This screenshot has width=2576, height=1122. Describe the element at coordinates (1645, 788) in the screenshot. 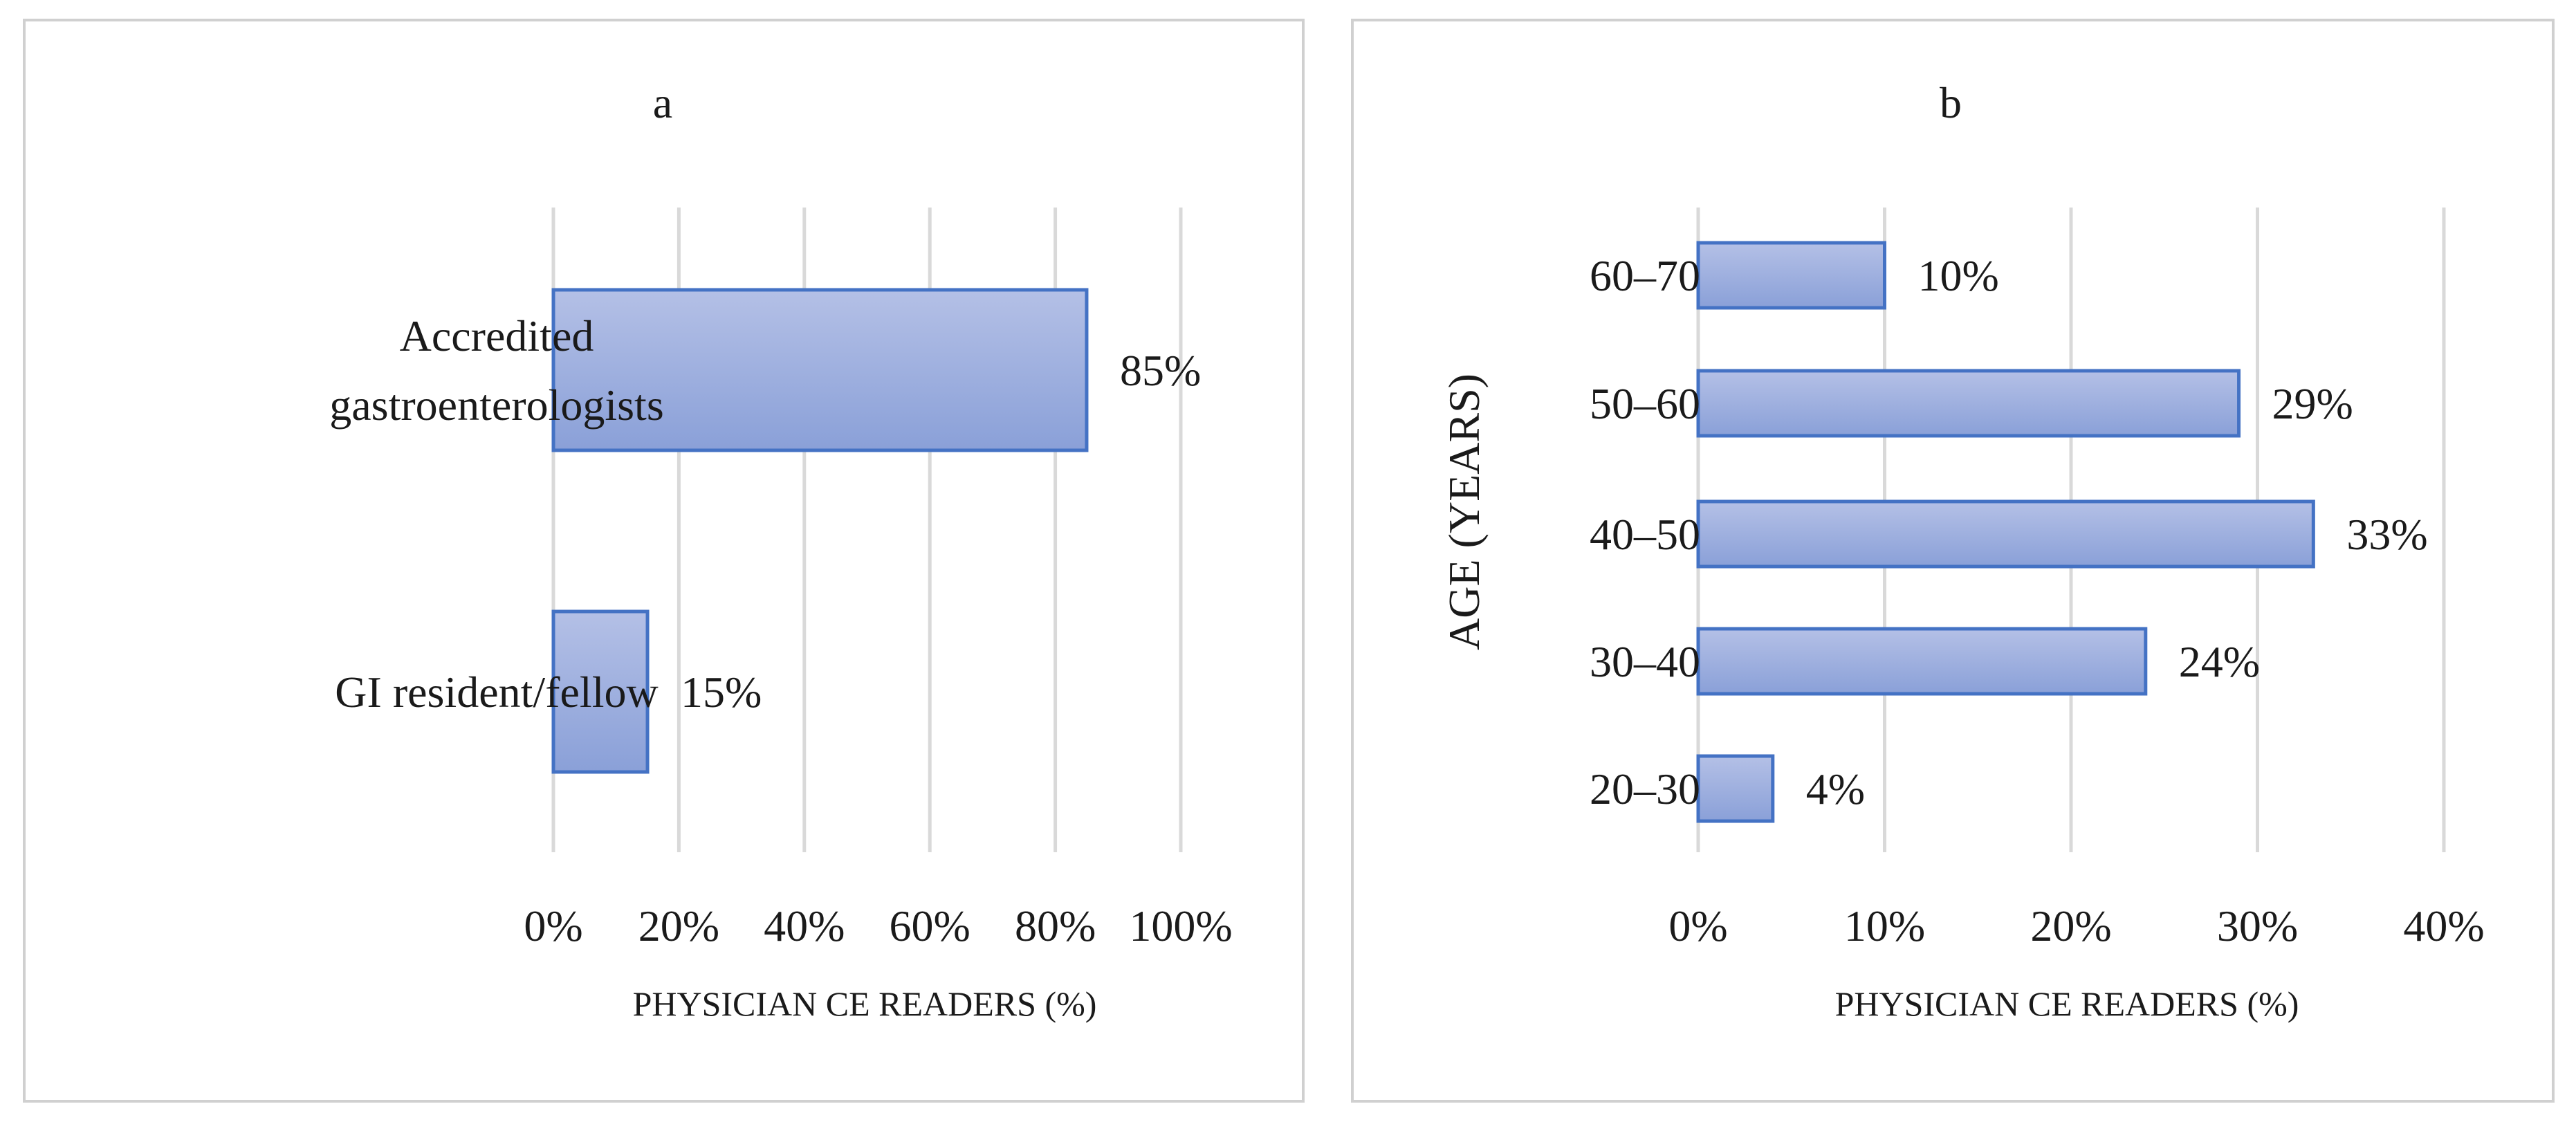

I see `category-label: 20–30` at that location.